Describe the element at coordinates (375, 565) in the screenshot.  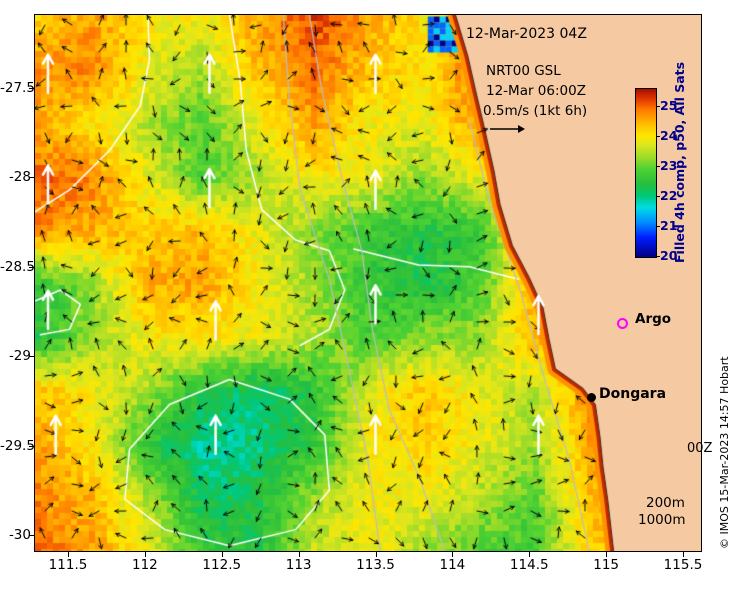
I see `x-axis-tick-label: 113.5` at that location.